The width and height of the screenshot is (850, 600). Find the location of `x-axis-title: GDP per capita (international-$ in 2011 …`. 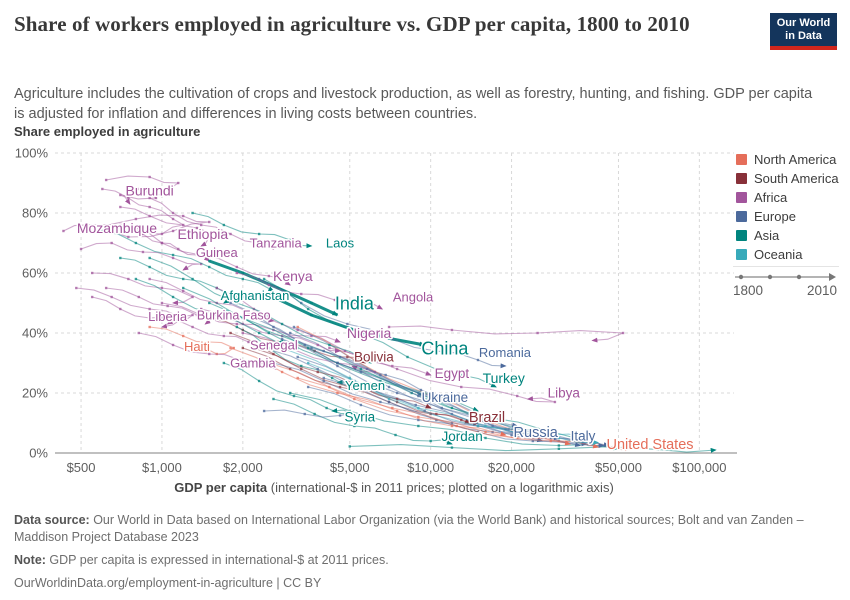

x-axis-title: GDP per capita (international-$ in 2011 … is located at coordinates (394, 487).